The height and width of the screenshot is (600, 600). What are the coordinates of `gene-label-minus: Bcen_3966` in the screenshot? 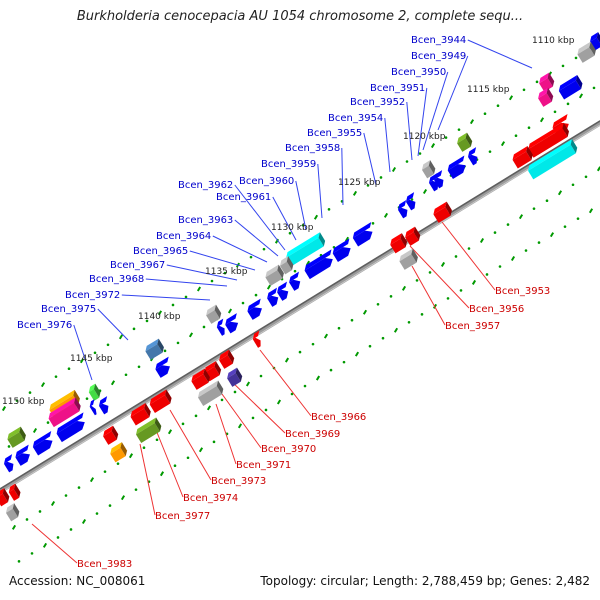 It's located at (338, 417).